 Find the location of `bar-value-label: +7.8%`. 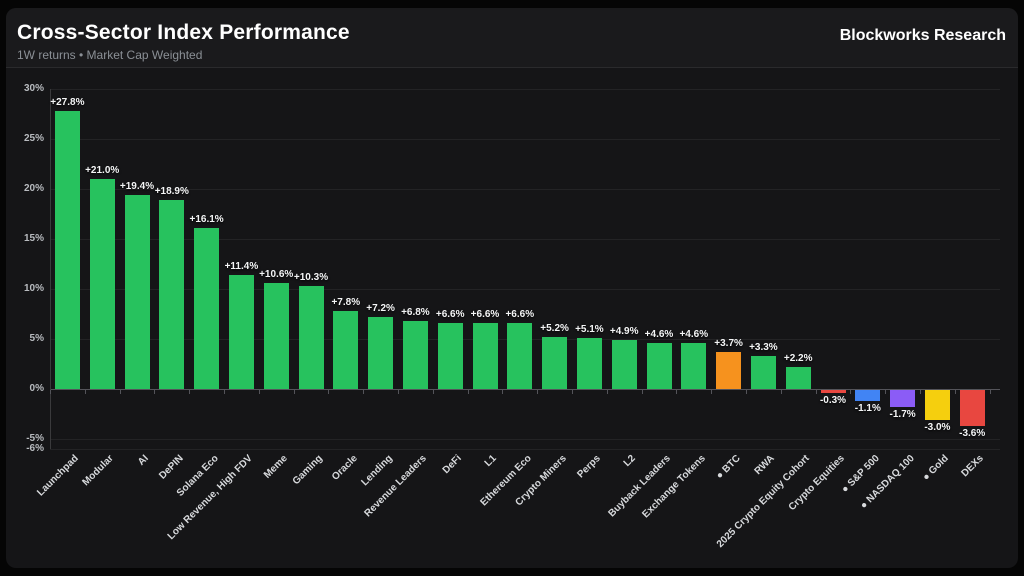

bar-value-label: +7.8% is located at coordinates (346, 302).